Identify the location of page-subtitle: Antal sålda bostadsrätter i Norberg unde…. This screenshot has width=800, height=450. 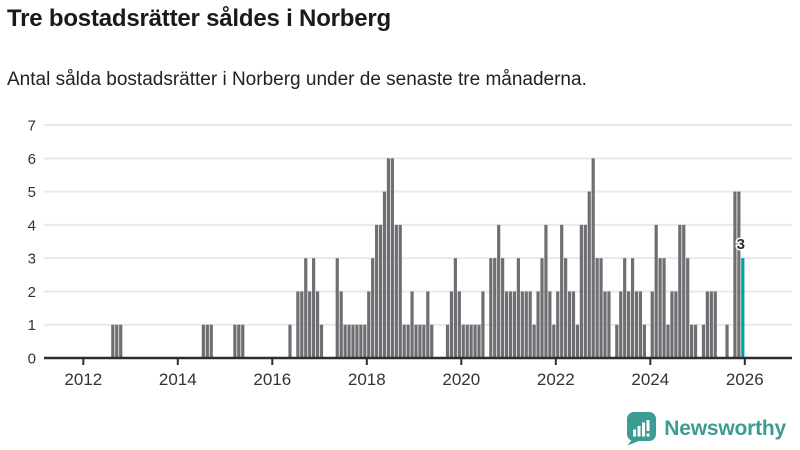
(297, 79).